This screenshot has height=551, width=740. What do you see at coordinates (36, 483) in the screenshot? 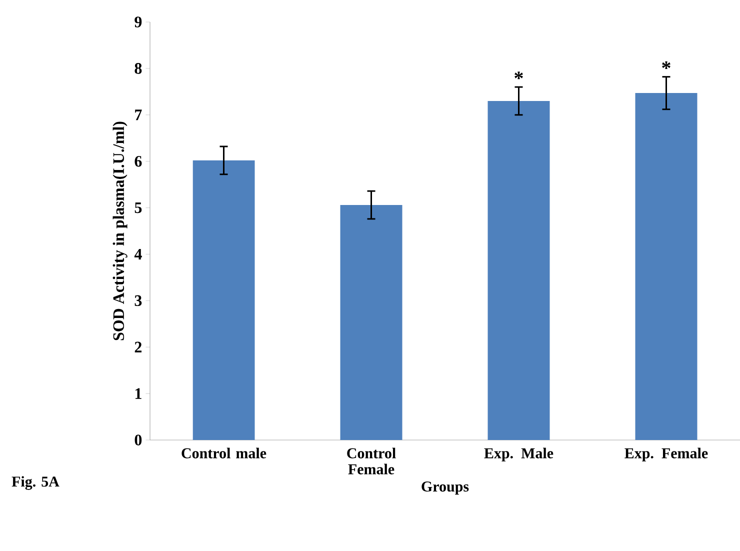
I see `caption: Fig. 5A` at bounding box center [36, 483].